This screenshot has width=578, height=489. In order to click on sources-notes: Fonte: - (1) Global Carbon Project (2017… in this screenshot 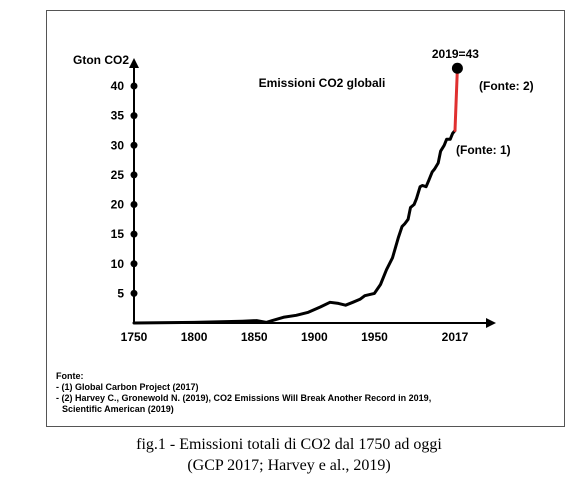, I will do `click(296, 393)`.